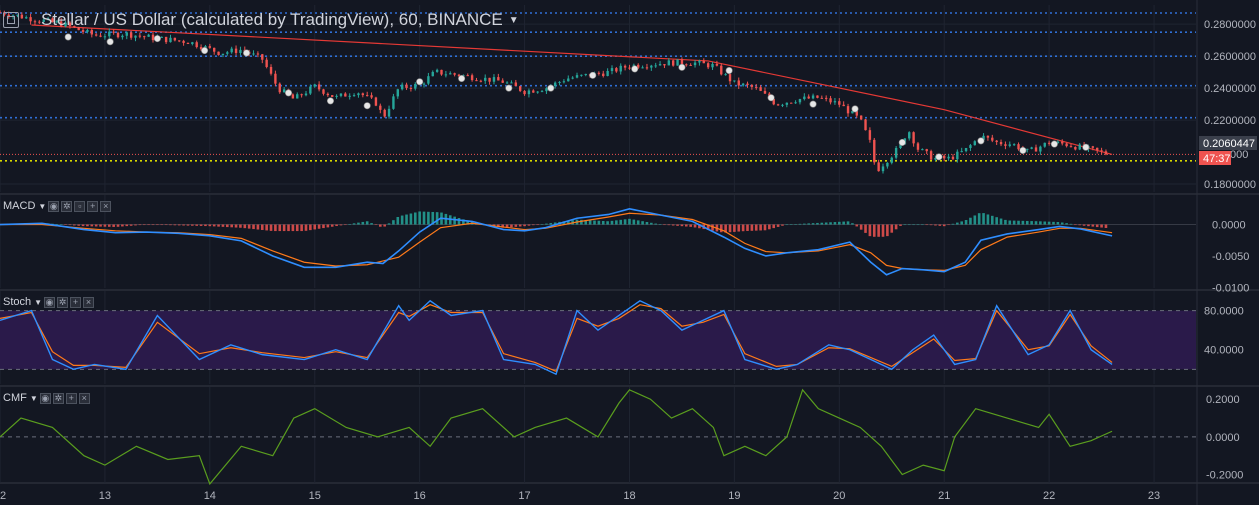 The width and height of the screenshot is (1259, 505). I want to click on time-axis-label: 19, so click(734, 496).